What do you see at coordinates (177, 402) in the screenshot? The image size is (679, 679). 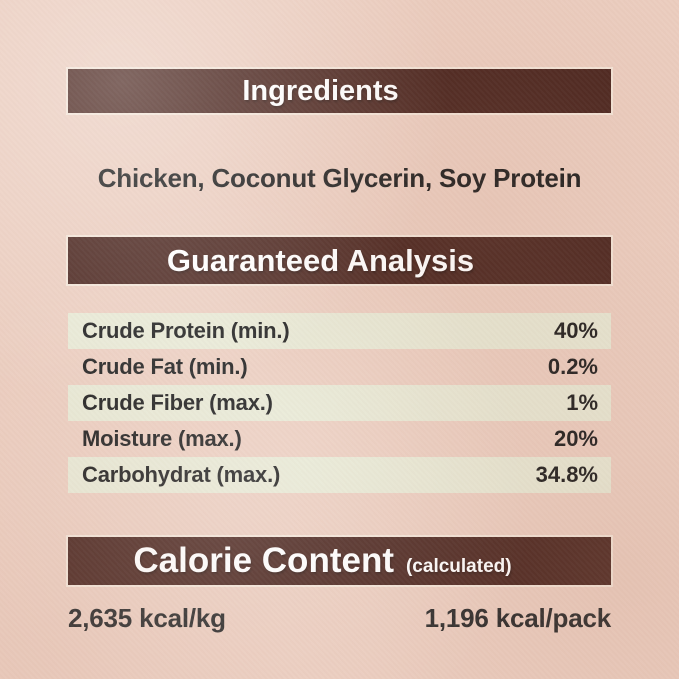 I see `analysis-row-label: Crude Fiber (max.)` at bounding box center [177, 402].